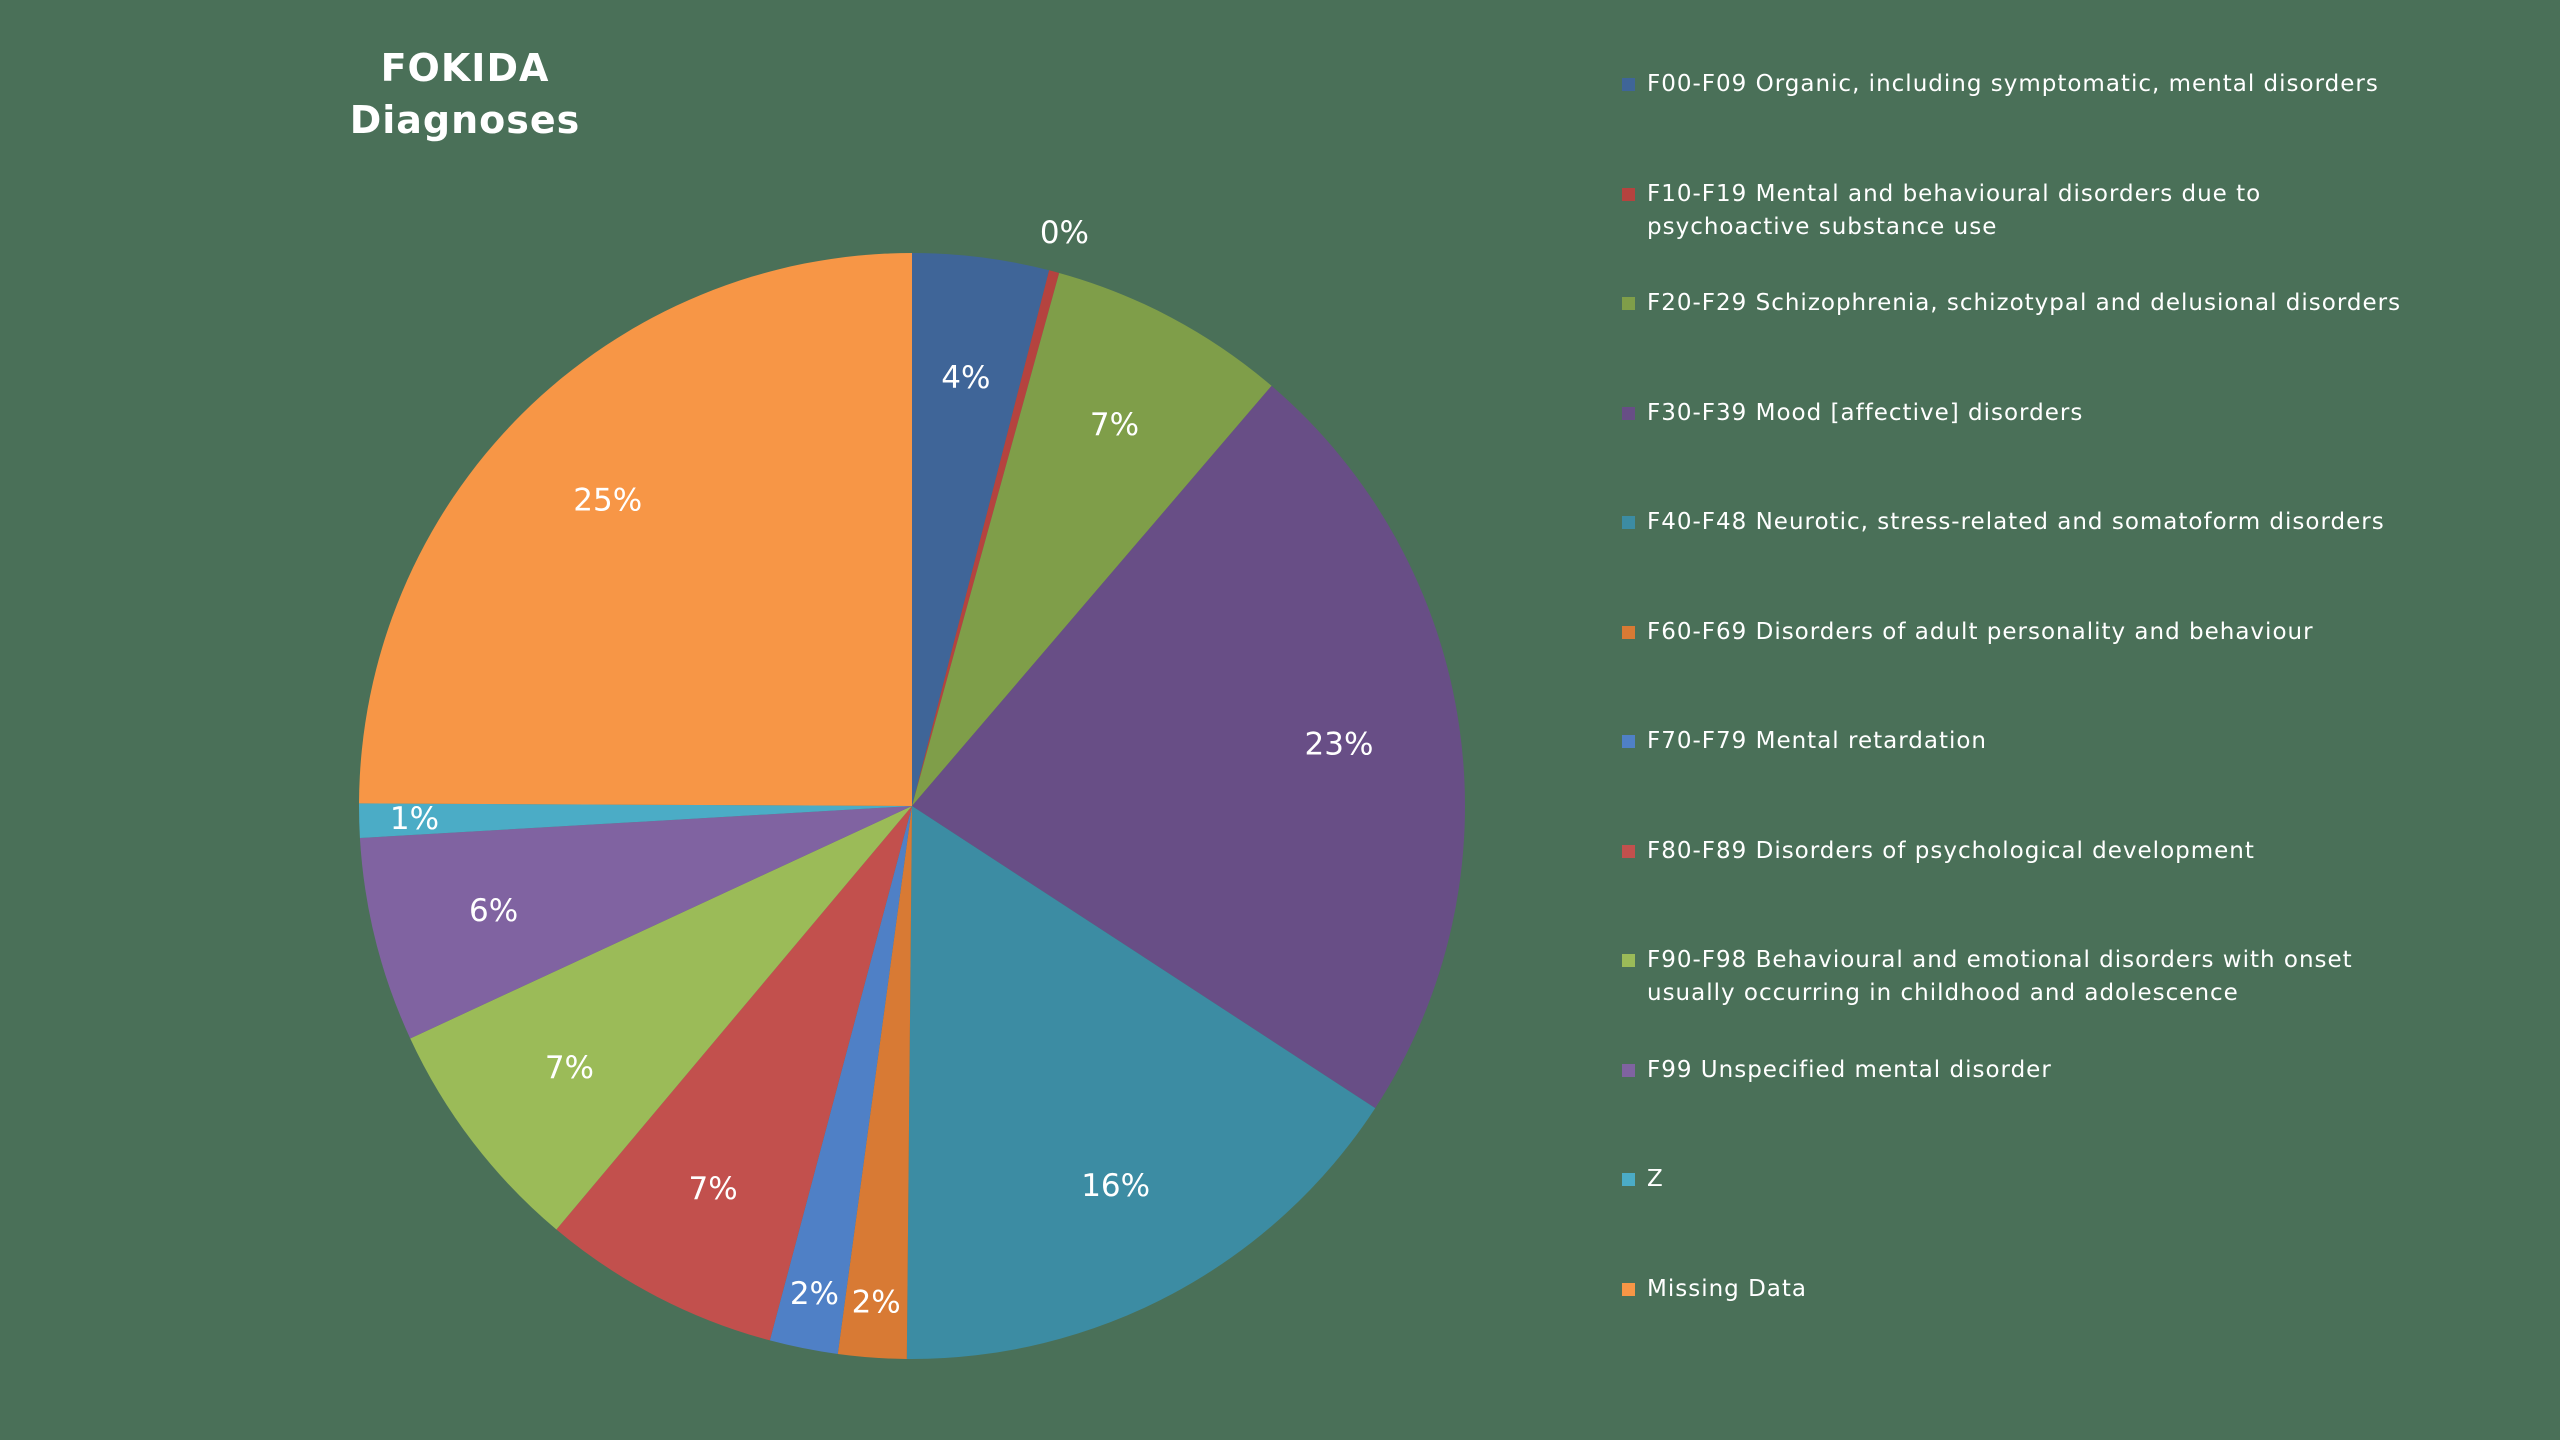 The width and height of the screenshot is (2560, 1440). I want to click on legend-label: Missing Data, so click(1727, 1288).